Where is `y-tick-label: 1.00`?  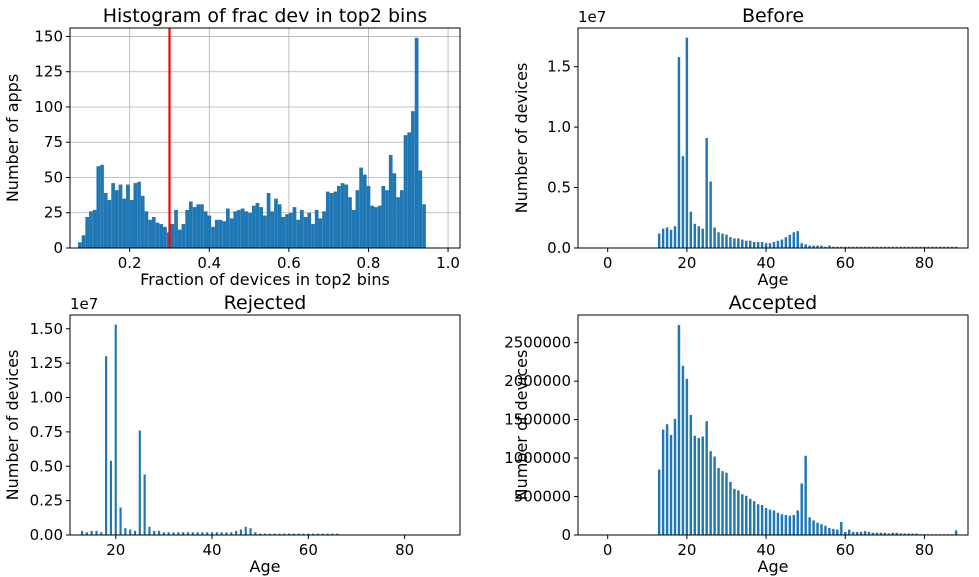 y-tick-label: 1.00 is located at coordinates (46, 398).